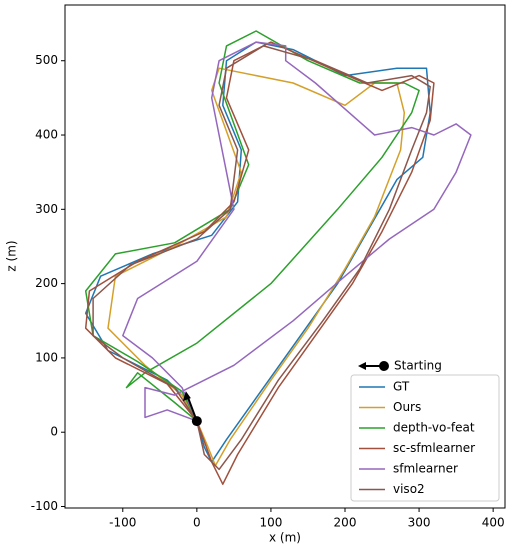 The width and height of the screenshot is (509, 550). What do you see at coordinates (362, 366) in the screenshot?
I see `legend-start-head` at bounding box center [362, 366].